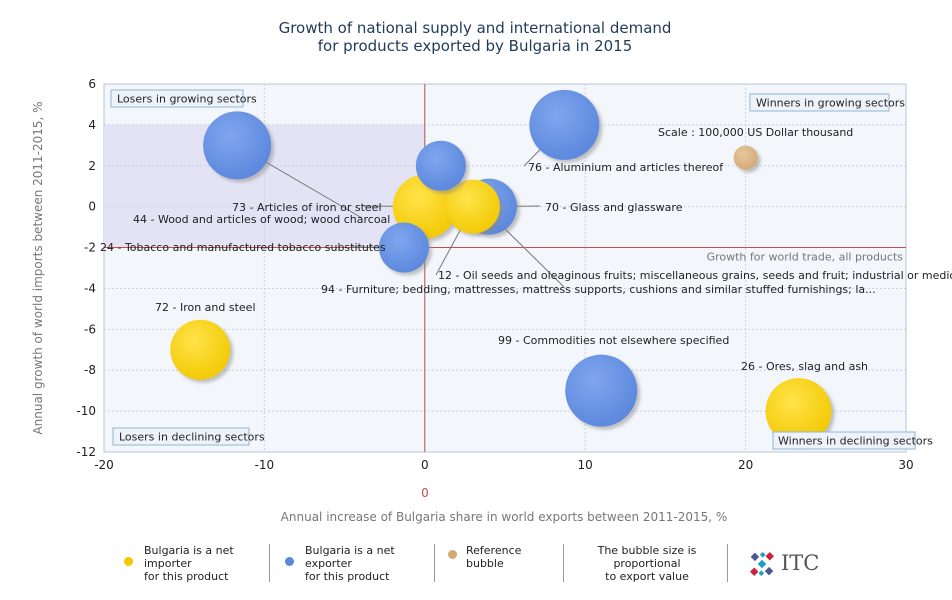 The image size is (952, 600). I want to click on reference-legend-text: Reference bubble, so click(494, 557).